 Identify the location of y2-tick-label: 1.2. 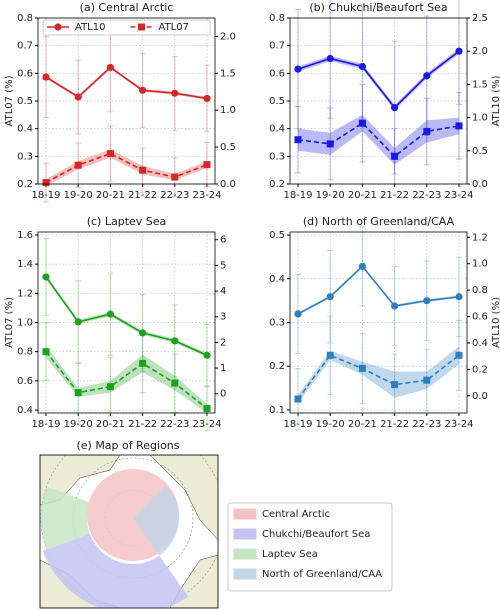
(480, 237).